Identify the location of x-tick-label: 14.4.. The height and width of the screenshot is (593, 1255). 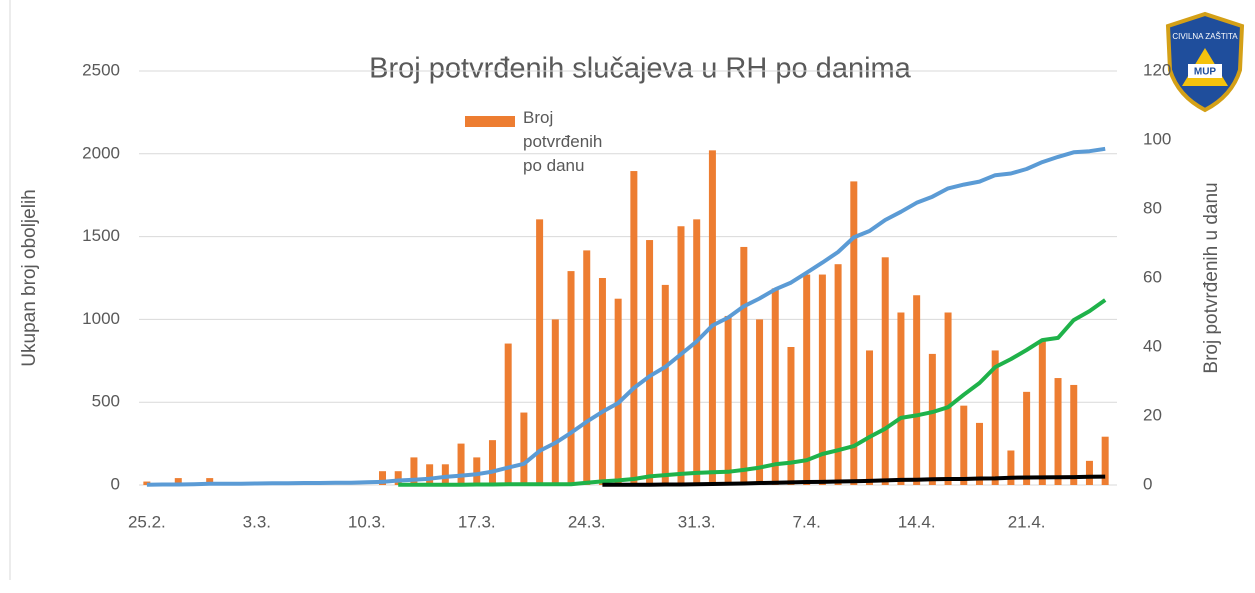
(917, 521).